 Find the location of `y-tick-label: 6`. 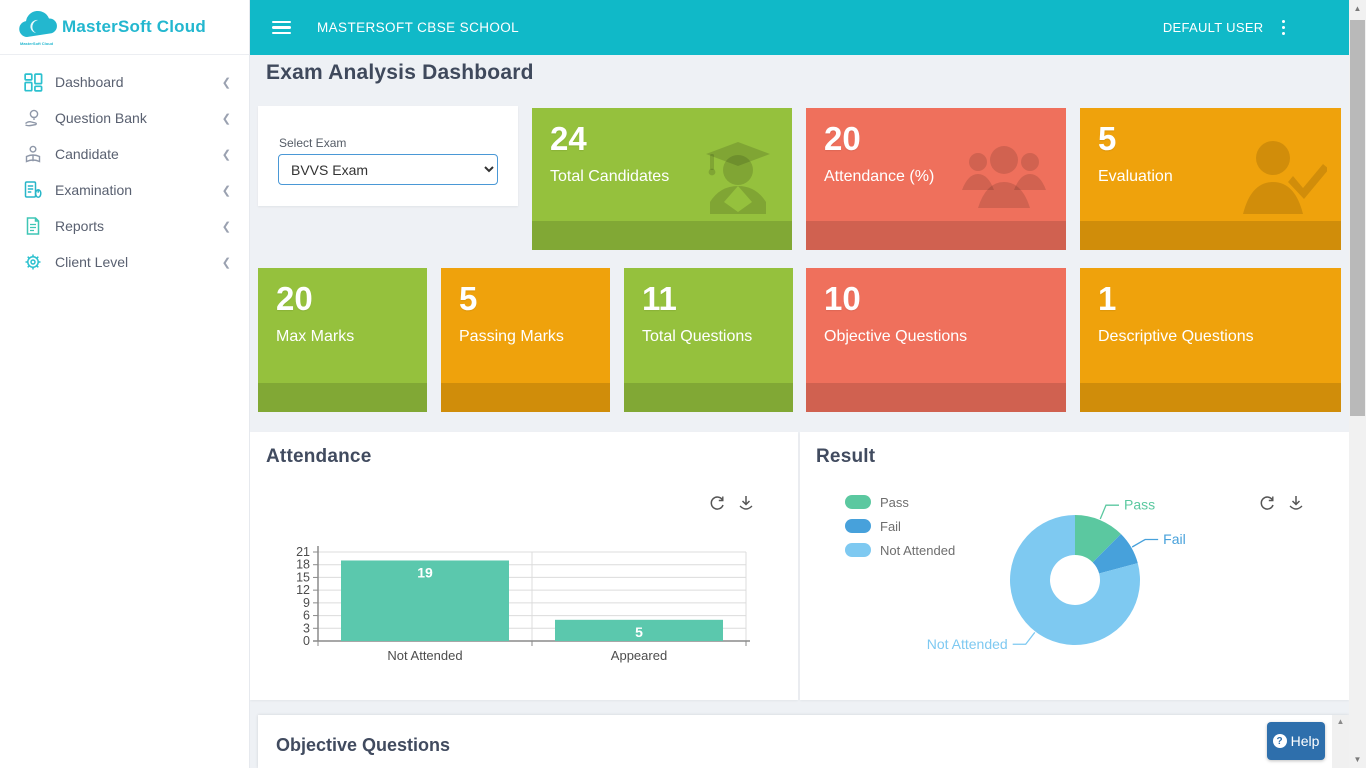

y-tick-label: 6 is located at coordinates (306, 616).